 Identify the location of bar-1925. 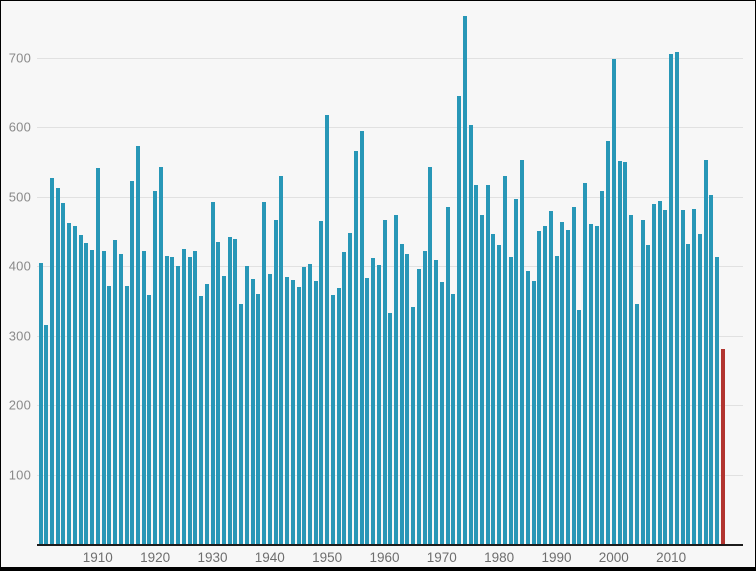
(183, 396).